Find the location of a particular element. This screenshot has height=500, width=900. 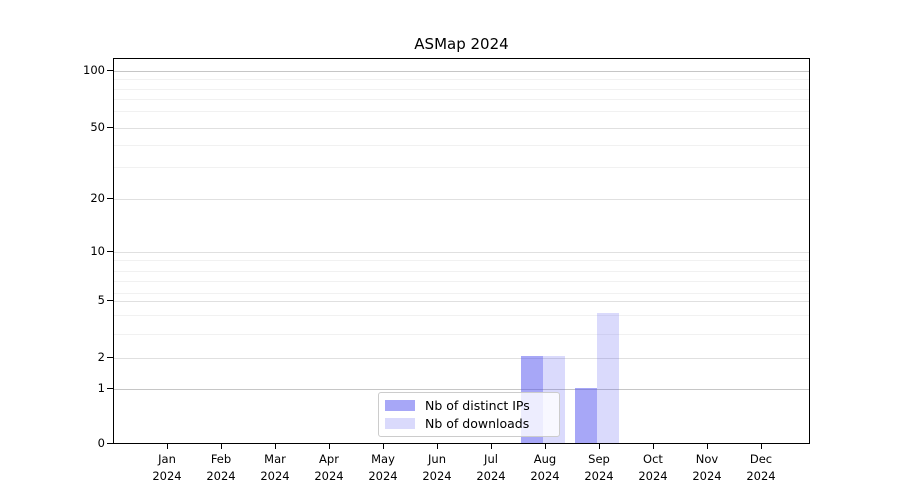

xtick-label-feb: Feb 2024 is located at coordinates (221, 468).